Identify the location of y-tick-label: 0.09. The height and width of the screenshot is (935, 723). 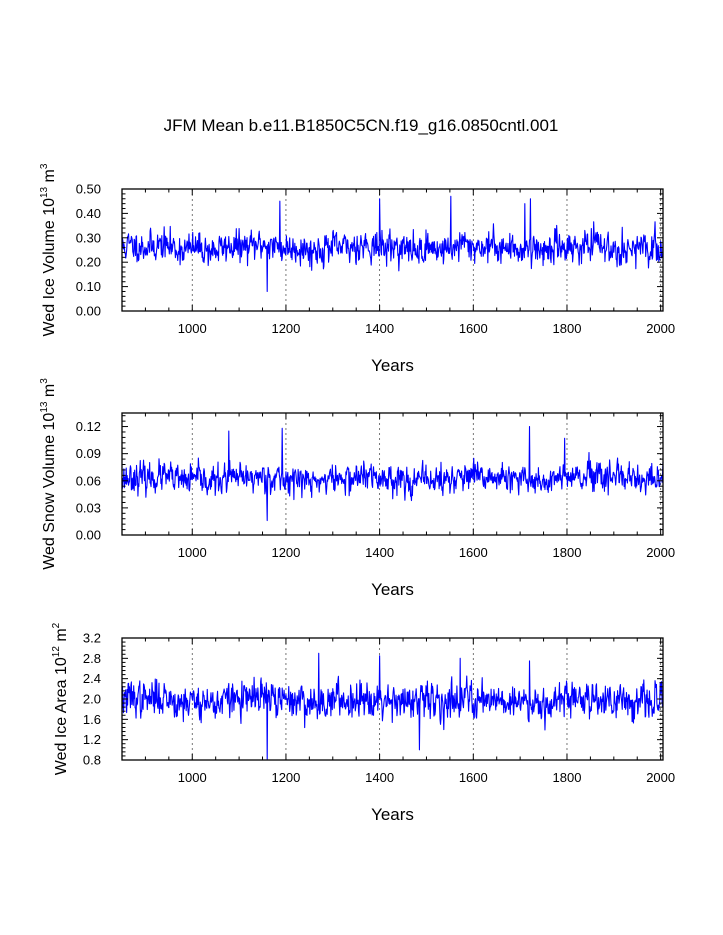
(88, 453).